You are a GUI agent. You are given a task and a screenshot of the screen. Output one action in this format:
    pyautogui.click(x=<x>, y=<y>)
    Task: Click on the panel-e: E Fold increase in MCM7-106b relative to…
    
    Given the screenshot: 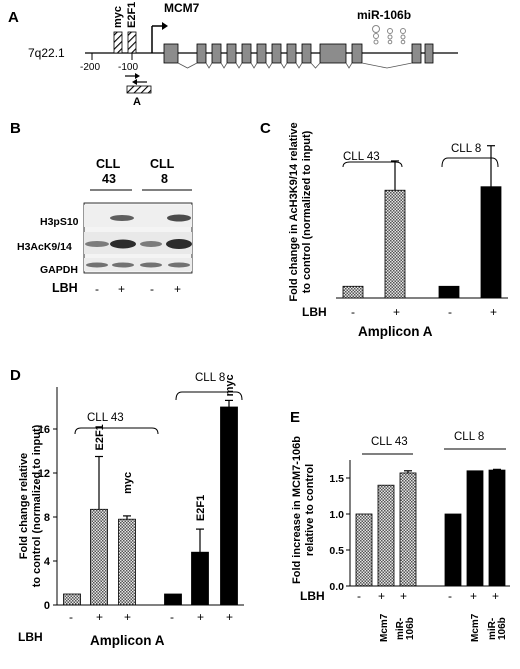 What is the action you would take?
    pyautogui.click(x=400, y=525)
    